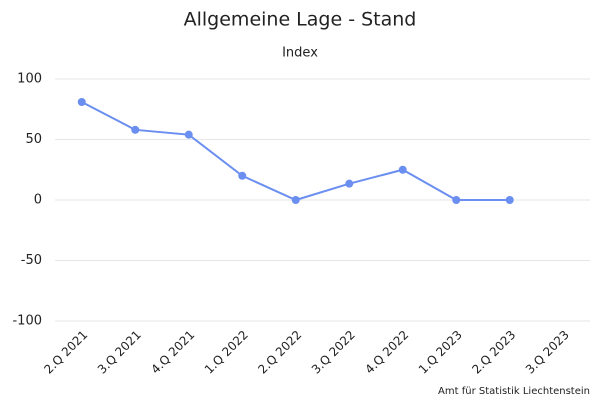  What do you see at coordinates (300, 53) in the screenshot?
I see `chart-subtitle: Index` at bounding box center [300, 53].